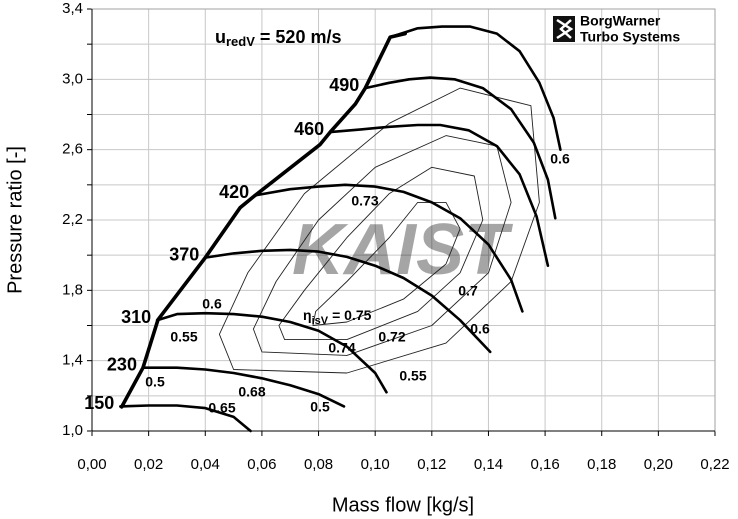 The image size is (738, 519). Describe the element at coordinates (658, 464) in the screenshot. I see `x-tick-label: 0,20` at that location.